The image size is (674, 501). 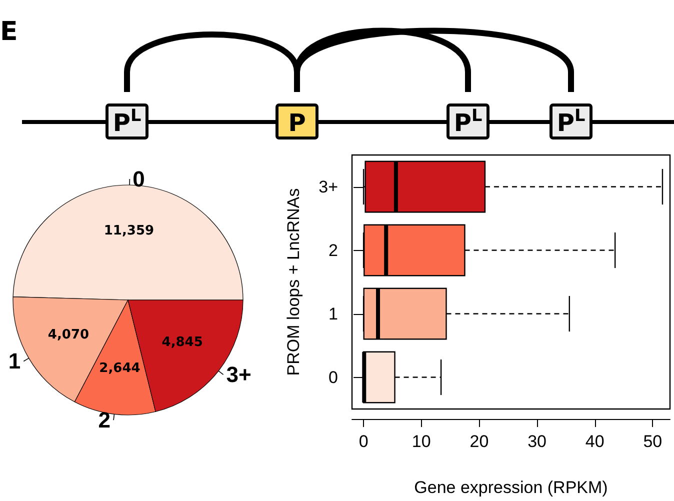 I want to click on slice-label: 3+, so click(x=239, y=375).